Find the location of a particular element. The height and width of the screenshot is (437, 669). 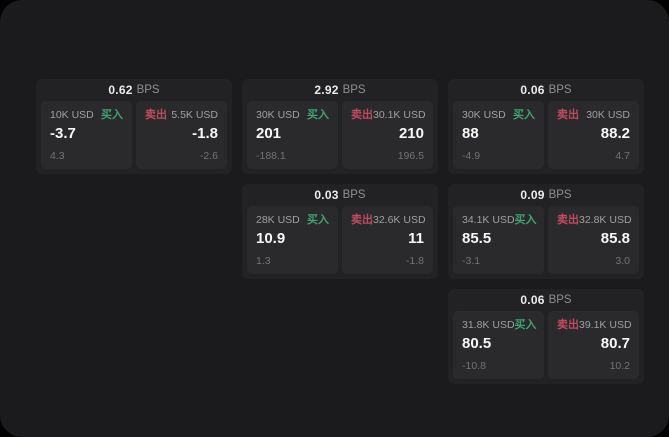

bps-value: 0.62 is located at coordinates (120, 90).